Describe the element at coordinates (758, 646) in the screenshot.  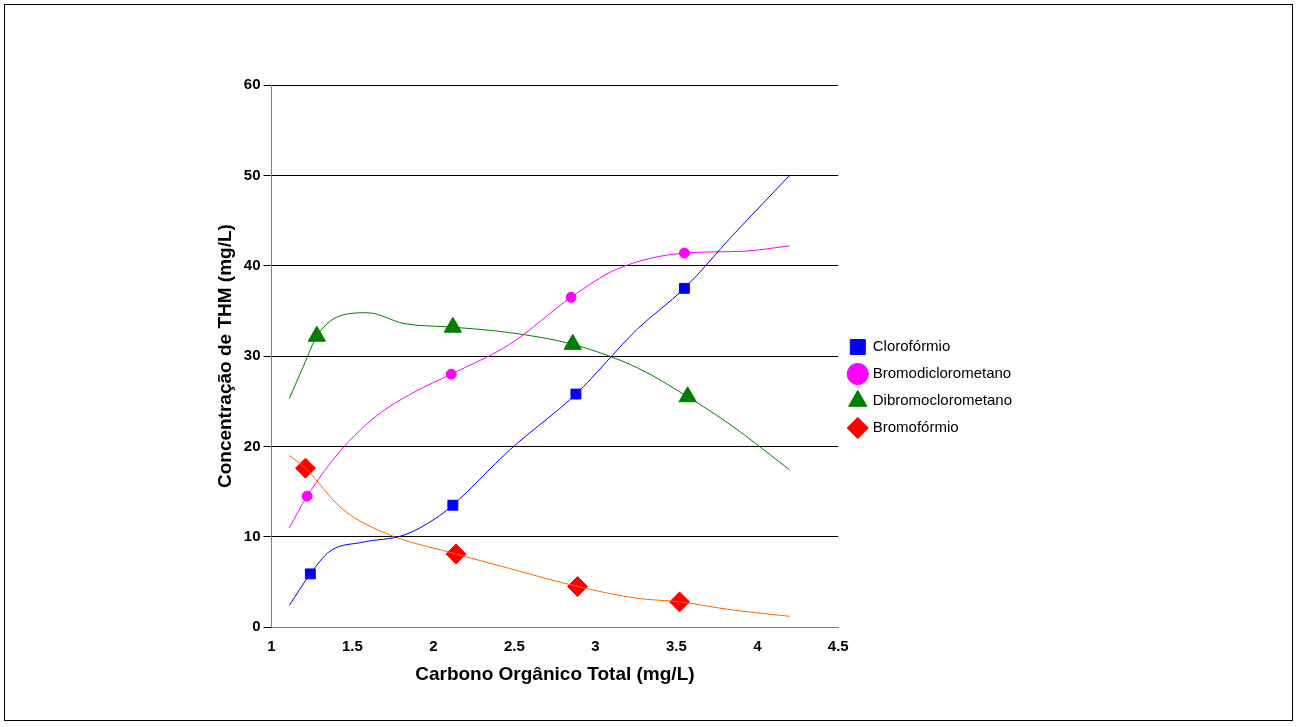
I see `x-tick-label: 4` at that location.